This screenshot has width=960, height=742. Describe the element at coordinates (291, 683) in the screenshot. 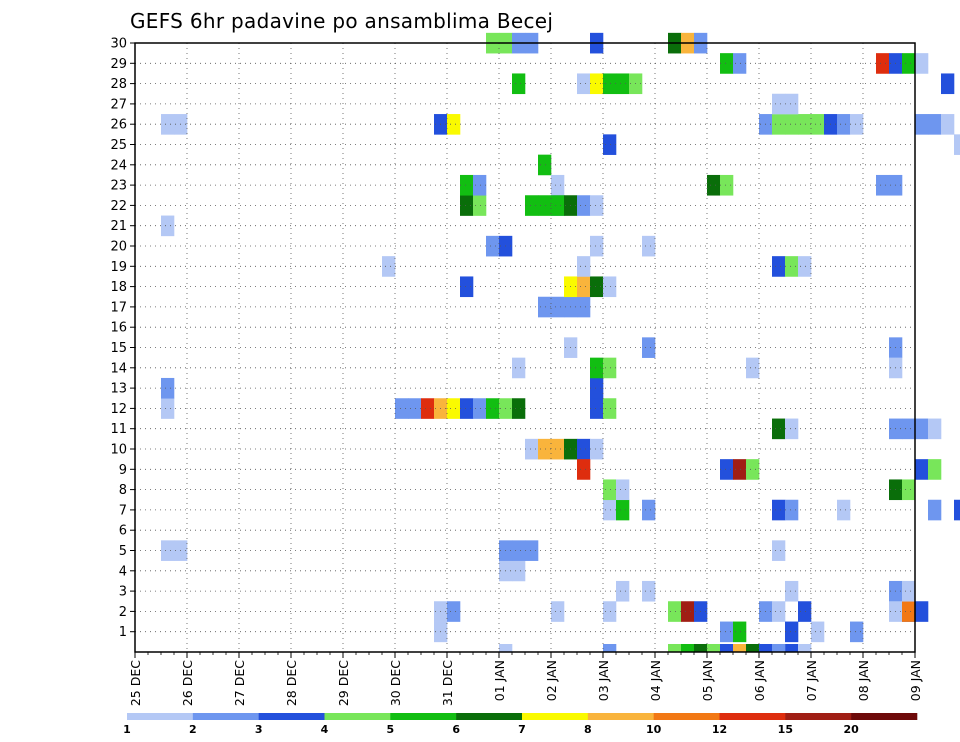

I see `x-tick-label: 28 DEC` at that location.